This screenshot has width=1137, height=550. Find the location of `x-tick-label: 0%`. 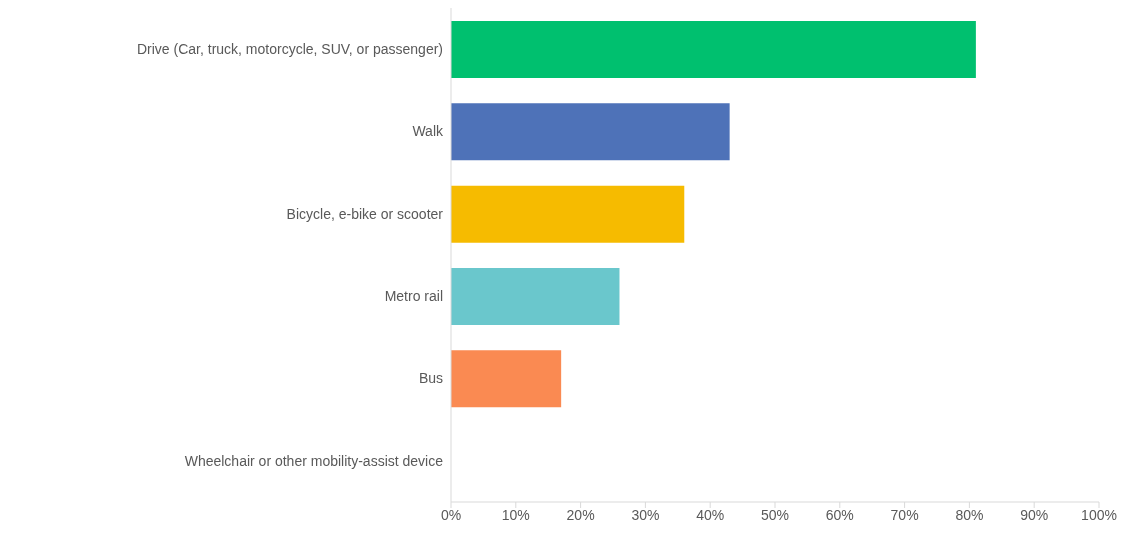

x-tick-label: 0% is located at coordinates (451, 514).